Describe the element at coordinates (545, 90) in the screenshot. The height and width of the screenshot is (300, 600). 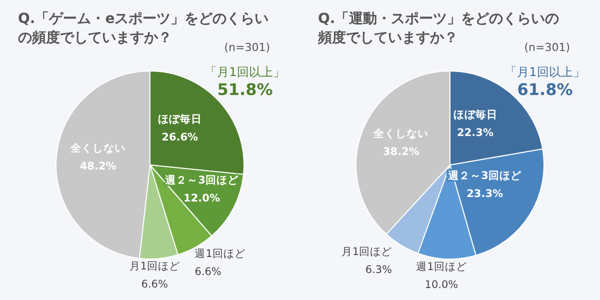
I see `text: 61.8%` at that location.